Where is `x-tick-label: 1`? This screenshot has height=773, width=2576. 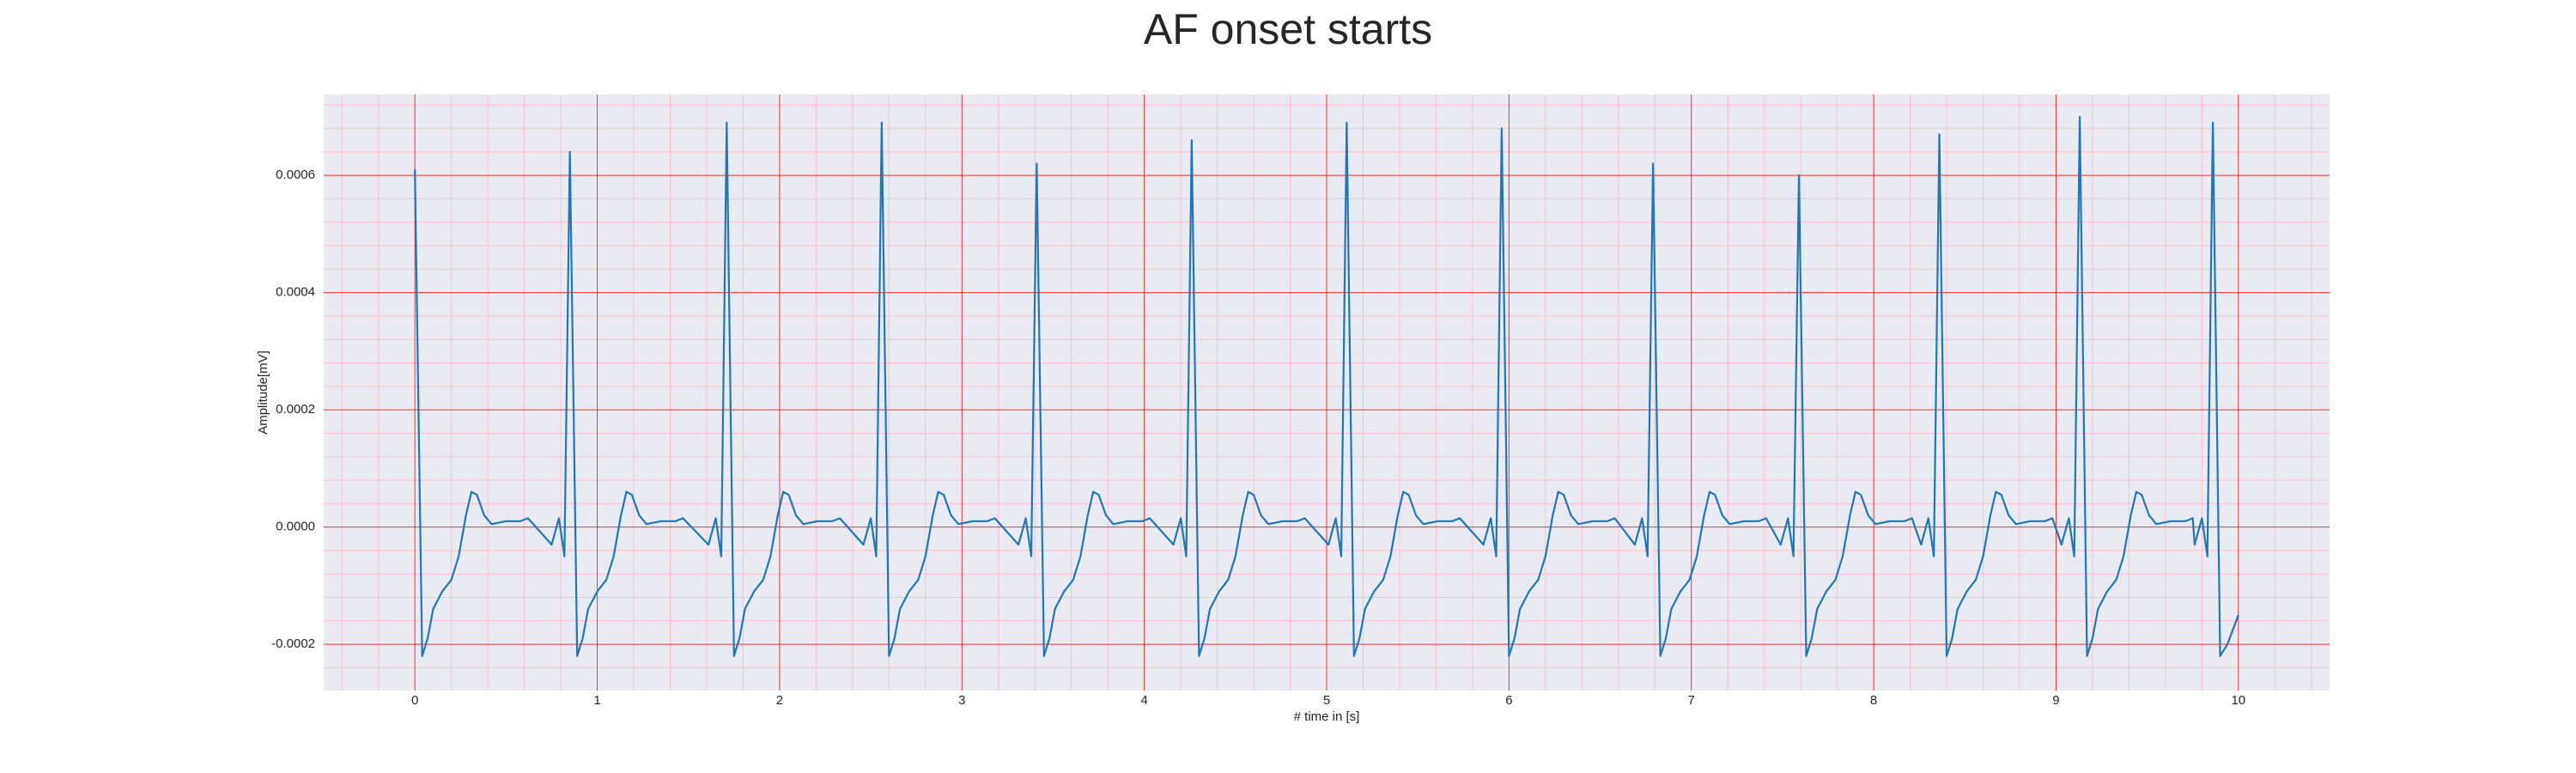 x-tick-label: 1 is located at coordinates (596, 700).